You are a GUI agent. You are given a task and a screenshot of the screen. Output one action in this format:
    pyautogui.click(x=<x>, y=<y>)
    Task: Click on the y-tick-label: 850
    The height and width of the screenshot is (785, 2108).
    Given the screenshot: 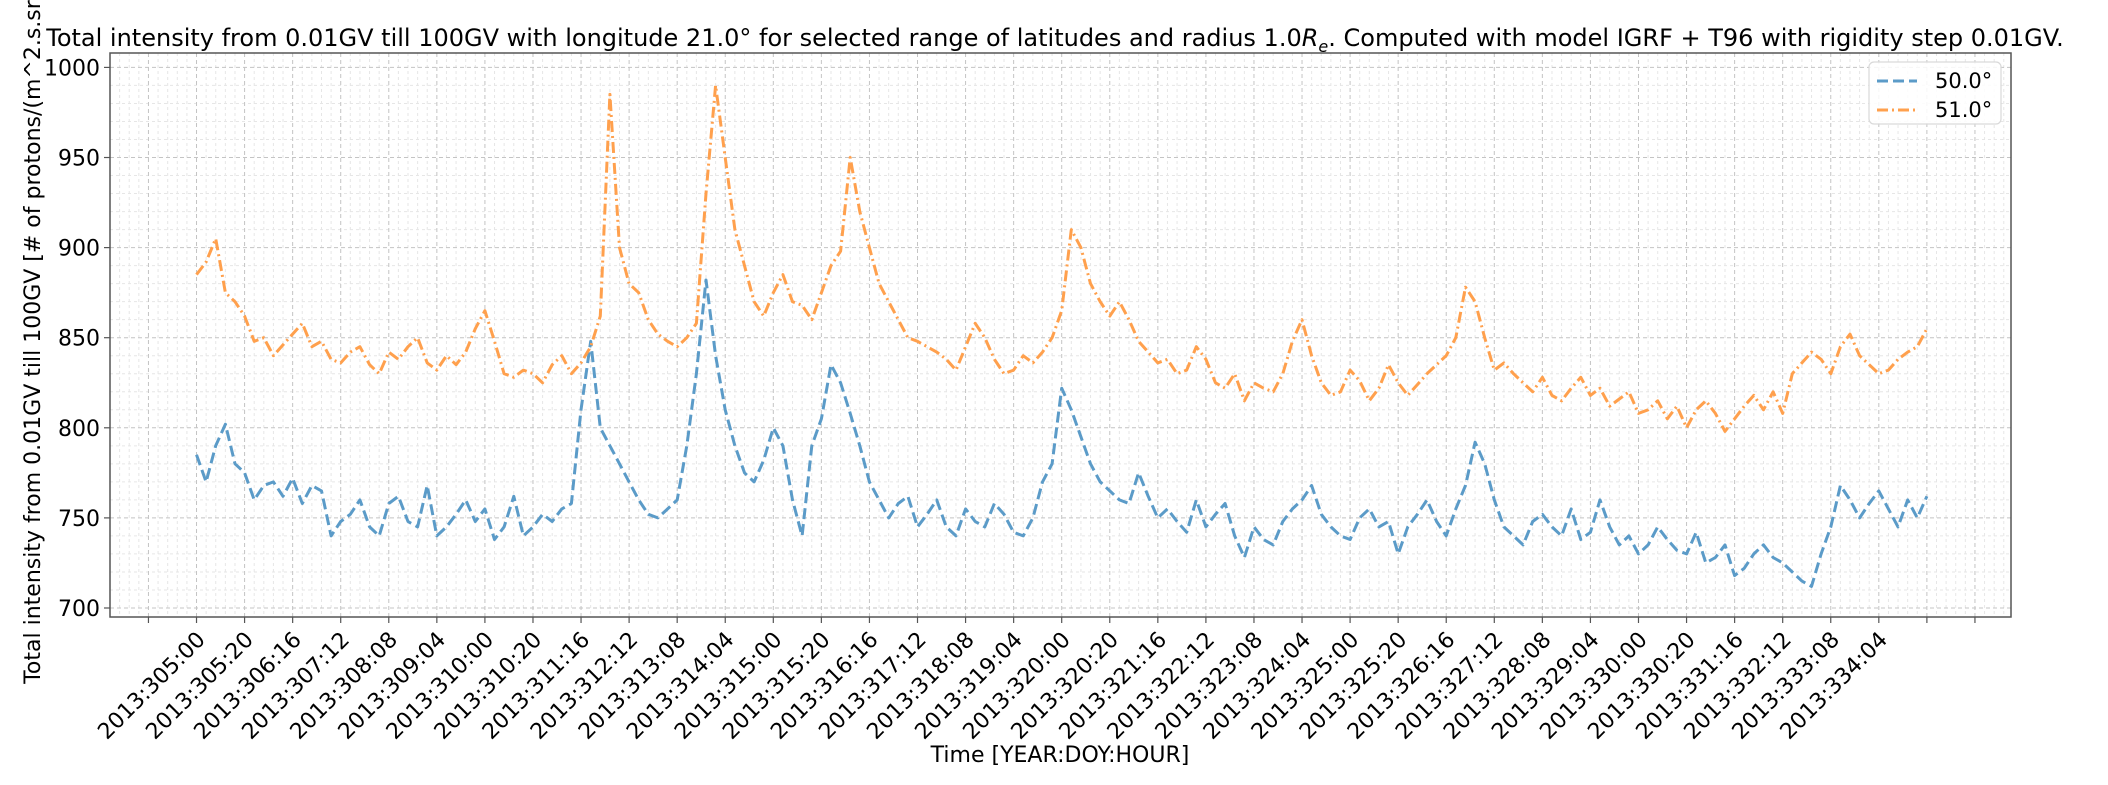 What is the action you would take?
    pyautogui.click(x=79, y=339)
    